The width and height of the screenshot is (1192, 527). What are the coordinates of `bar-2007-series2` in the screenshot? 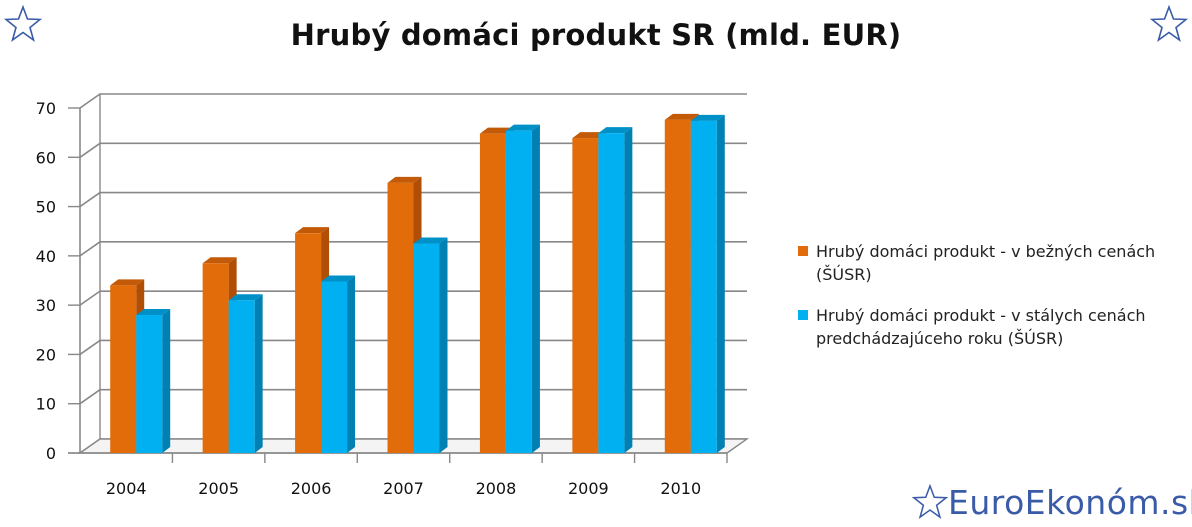 It's located at (430, 345).